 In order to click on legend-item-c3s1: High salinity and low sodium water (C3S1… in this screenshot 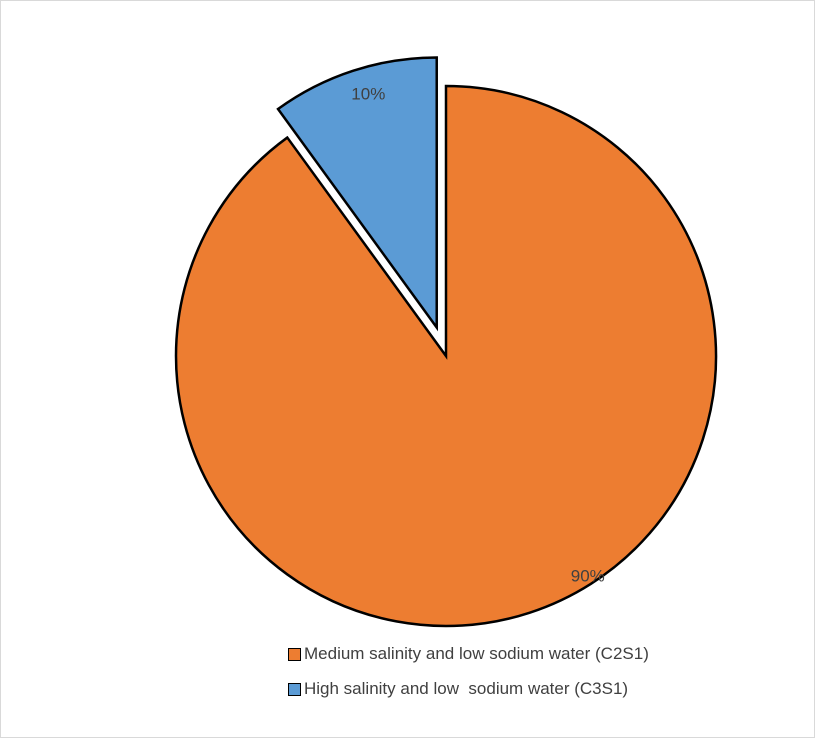, I will do `click(458, 689)`.